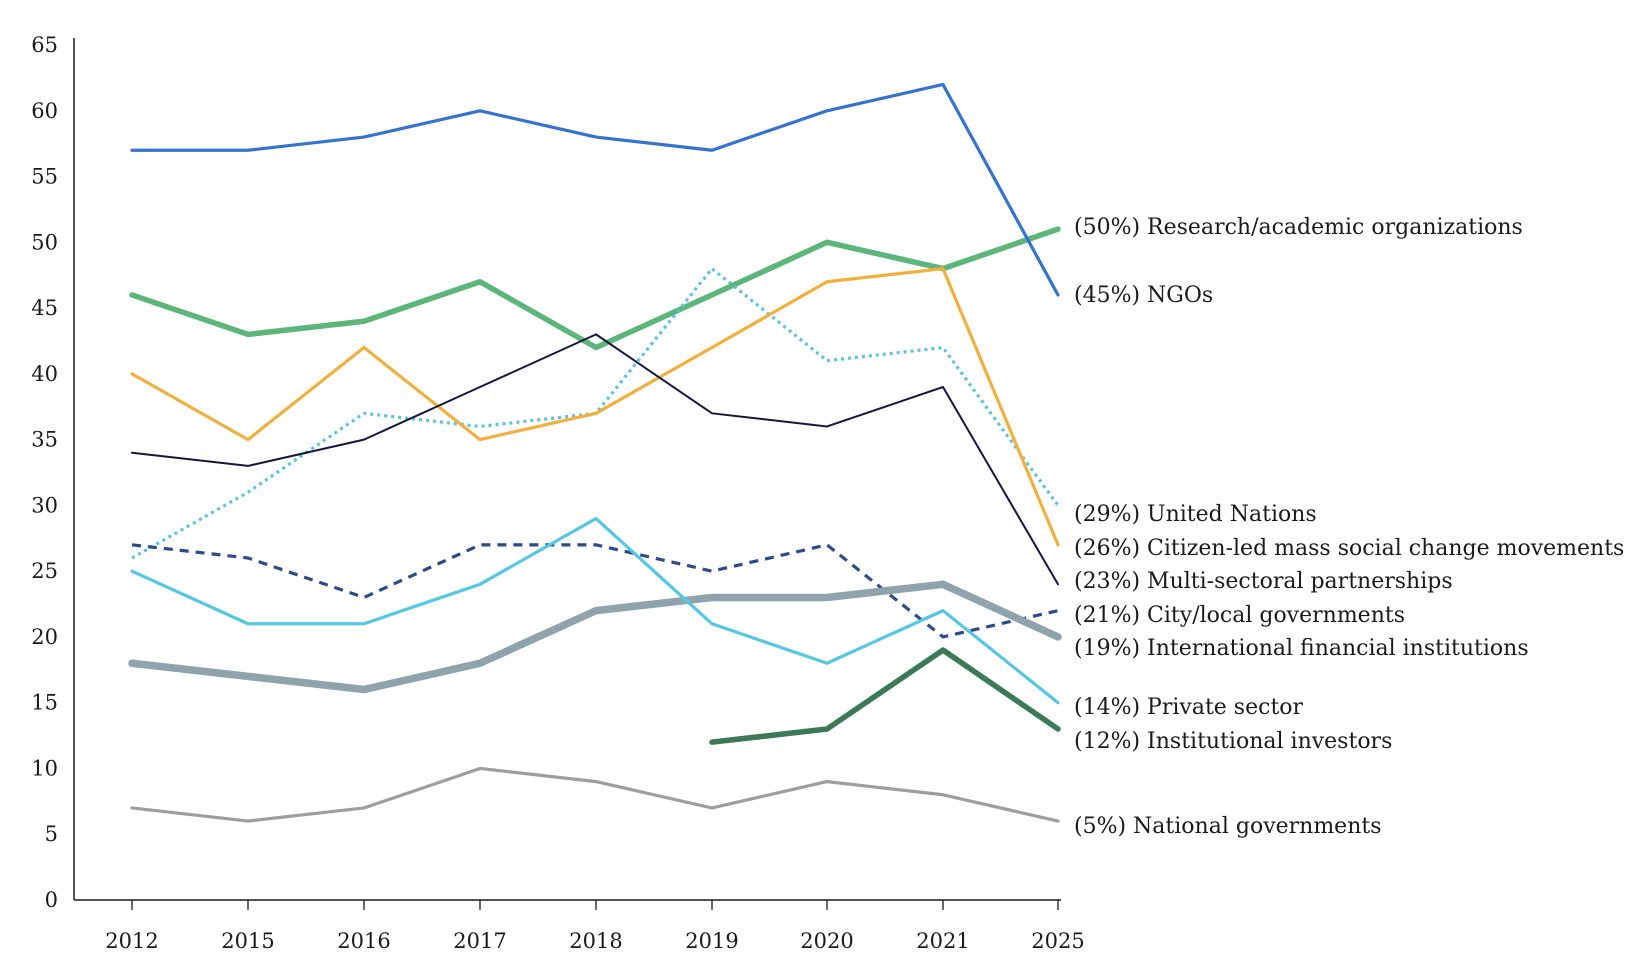  What do you see at coordinates (44, 571) in the screenshot?
I see `y-tick-label: 25` at bounding box center [44, 571].